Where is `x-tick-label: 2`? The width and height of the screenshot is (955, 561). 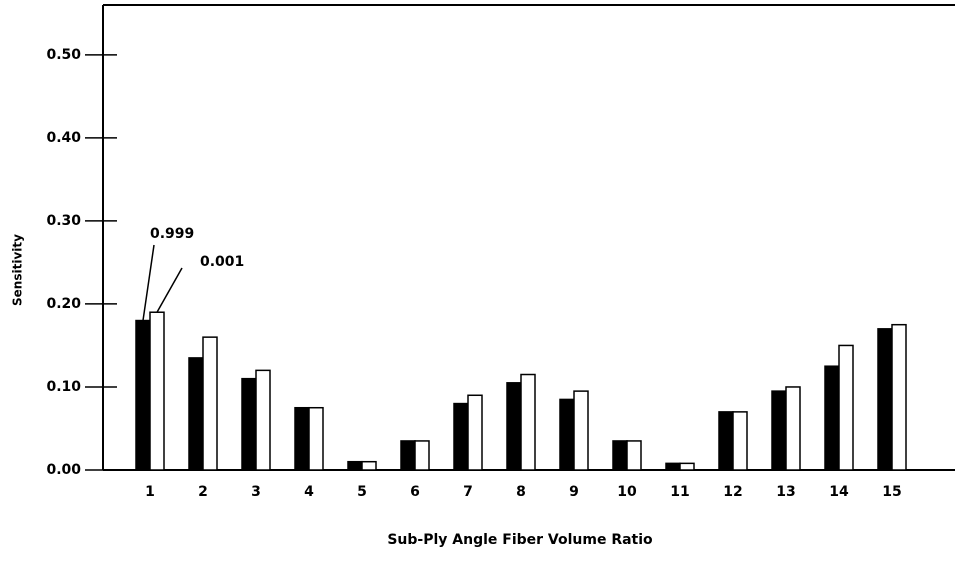 x-tick-label: 2 is located at coordinates (203, 492).